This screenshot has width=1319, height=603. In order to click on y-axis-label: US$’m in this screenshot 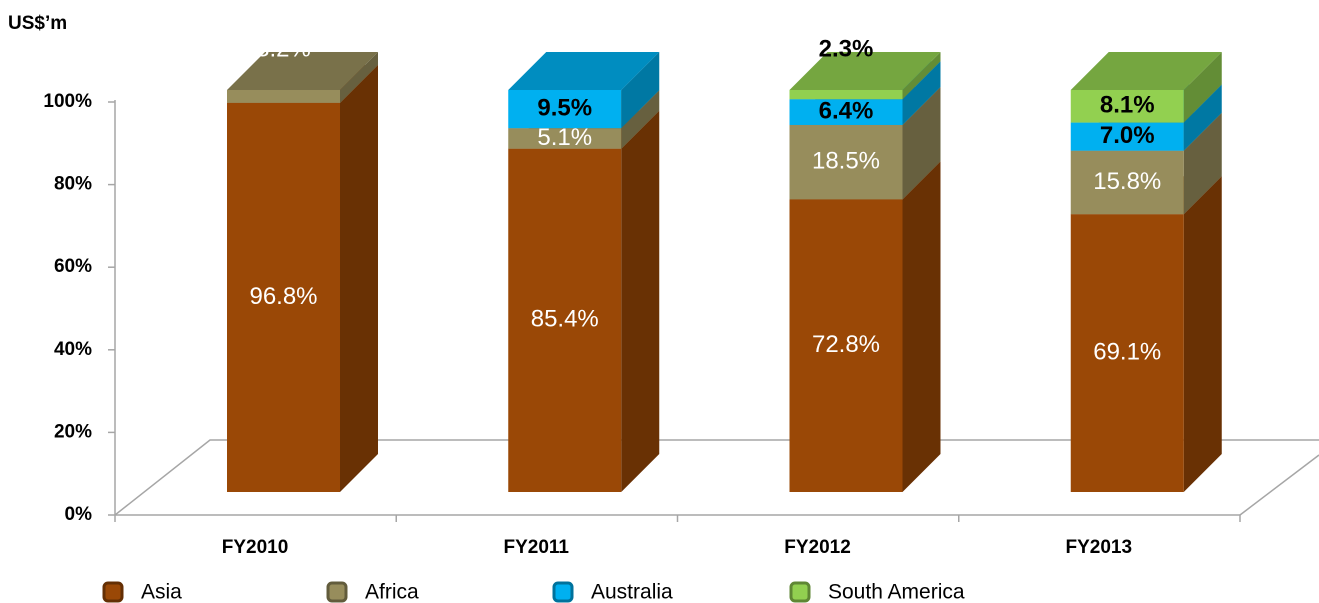, I will do `click(37, 23)`.